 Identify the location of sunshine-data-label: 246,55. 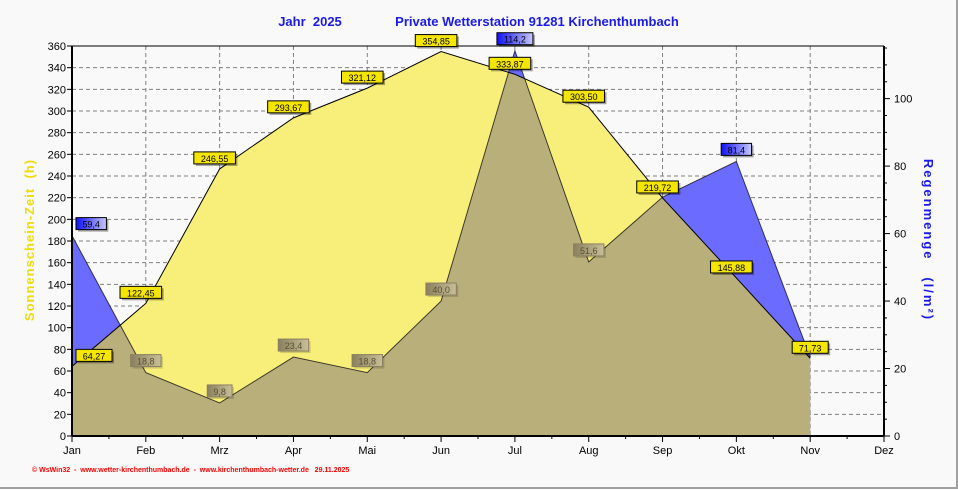
(215, 158).